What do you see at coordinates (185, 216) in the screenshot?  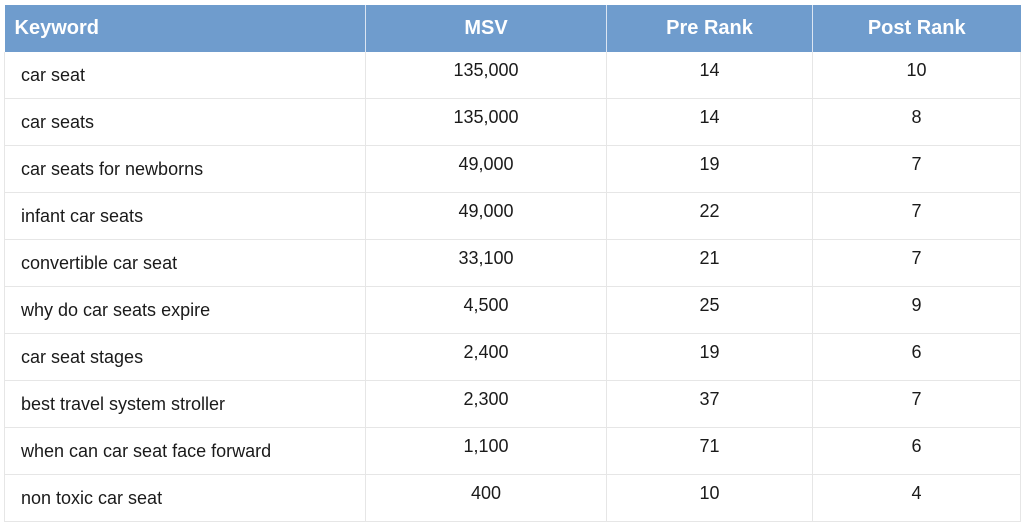 I see `keyword-cell: infant car seats` at bounding box center [185, 216].